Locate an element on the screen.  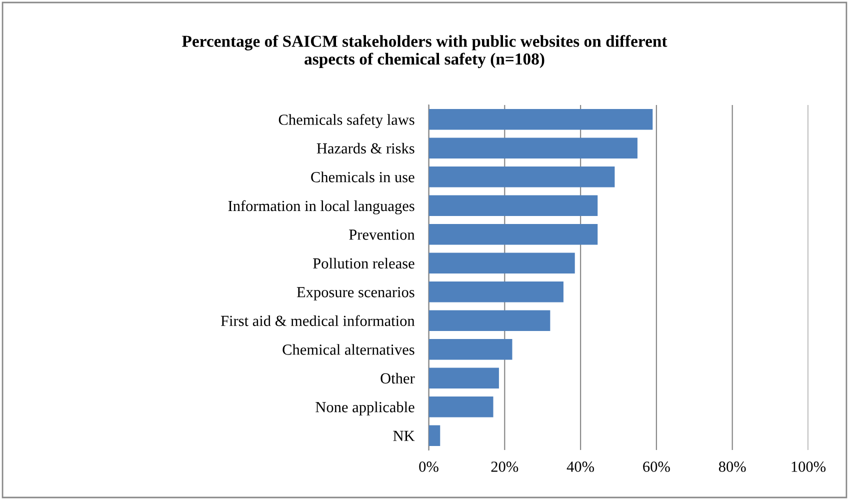
chart-title: Percentage of SAICM stakeholders with public websites on different aspects of chemical safety (n=108) is located at coordinates (425, 51).